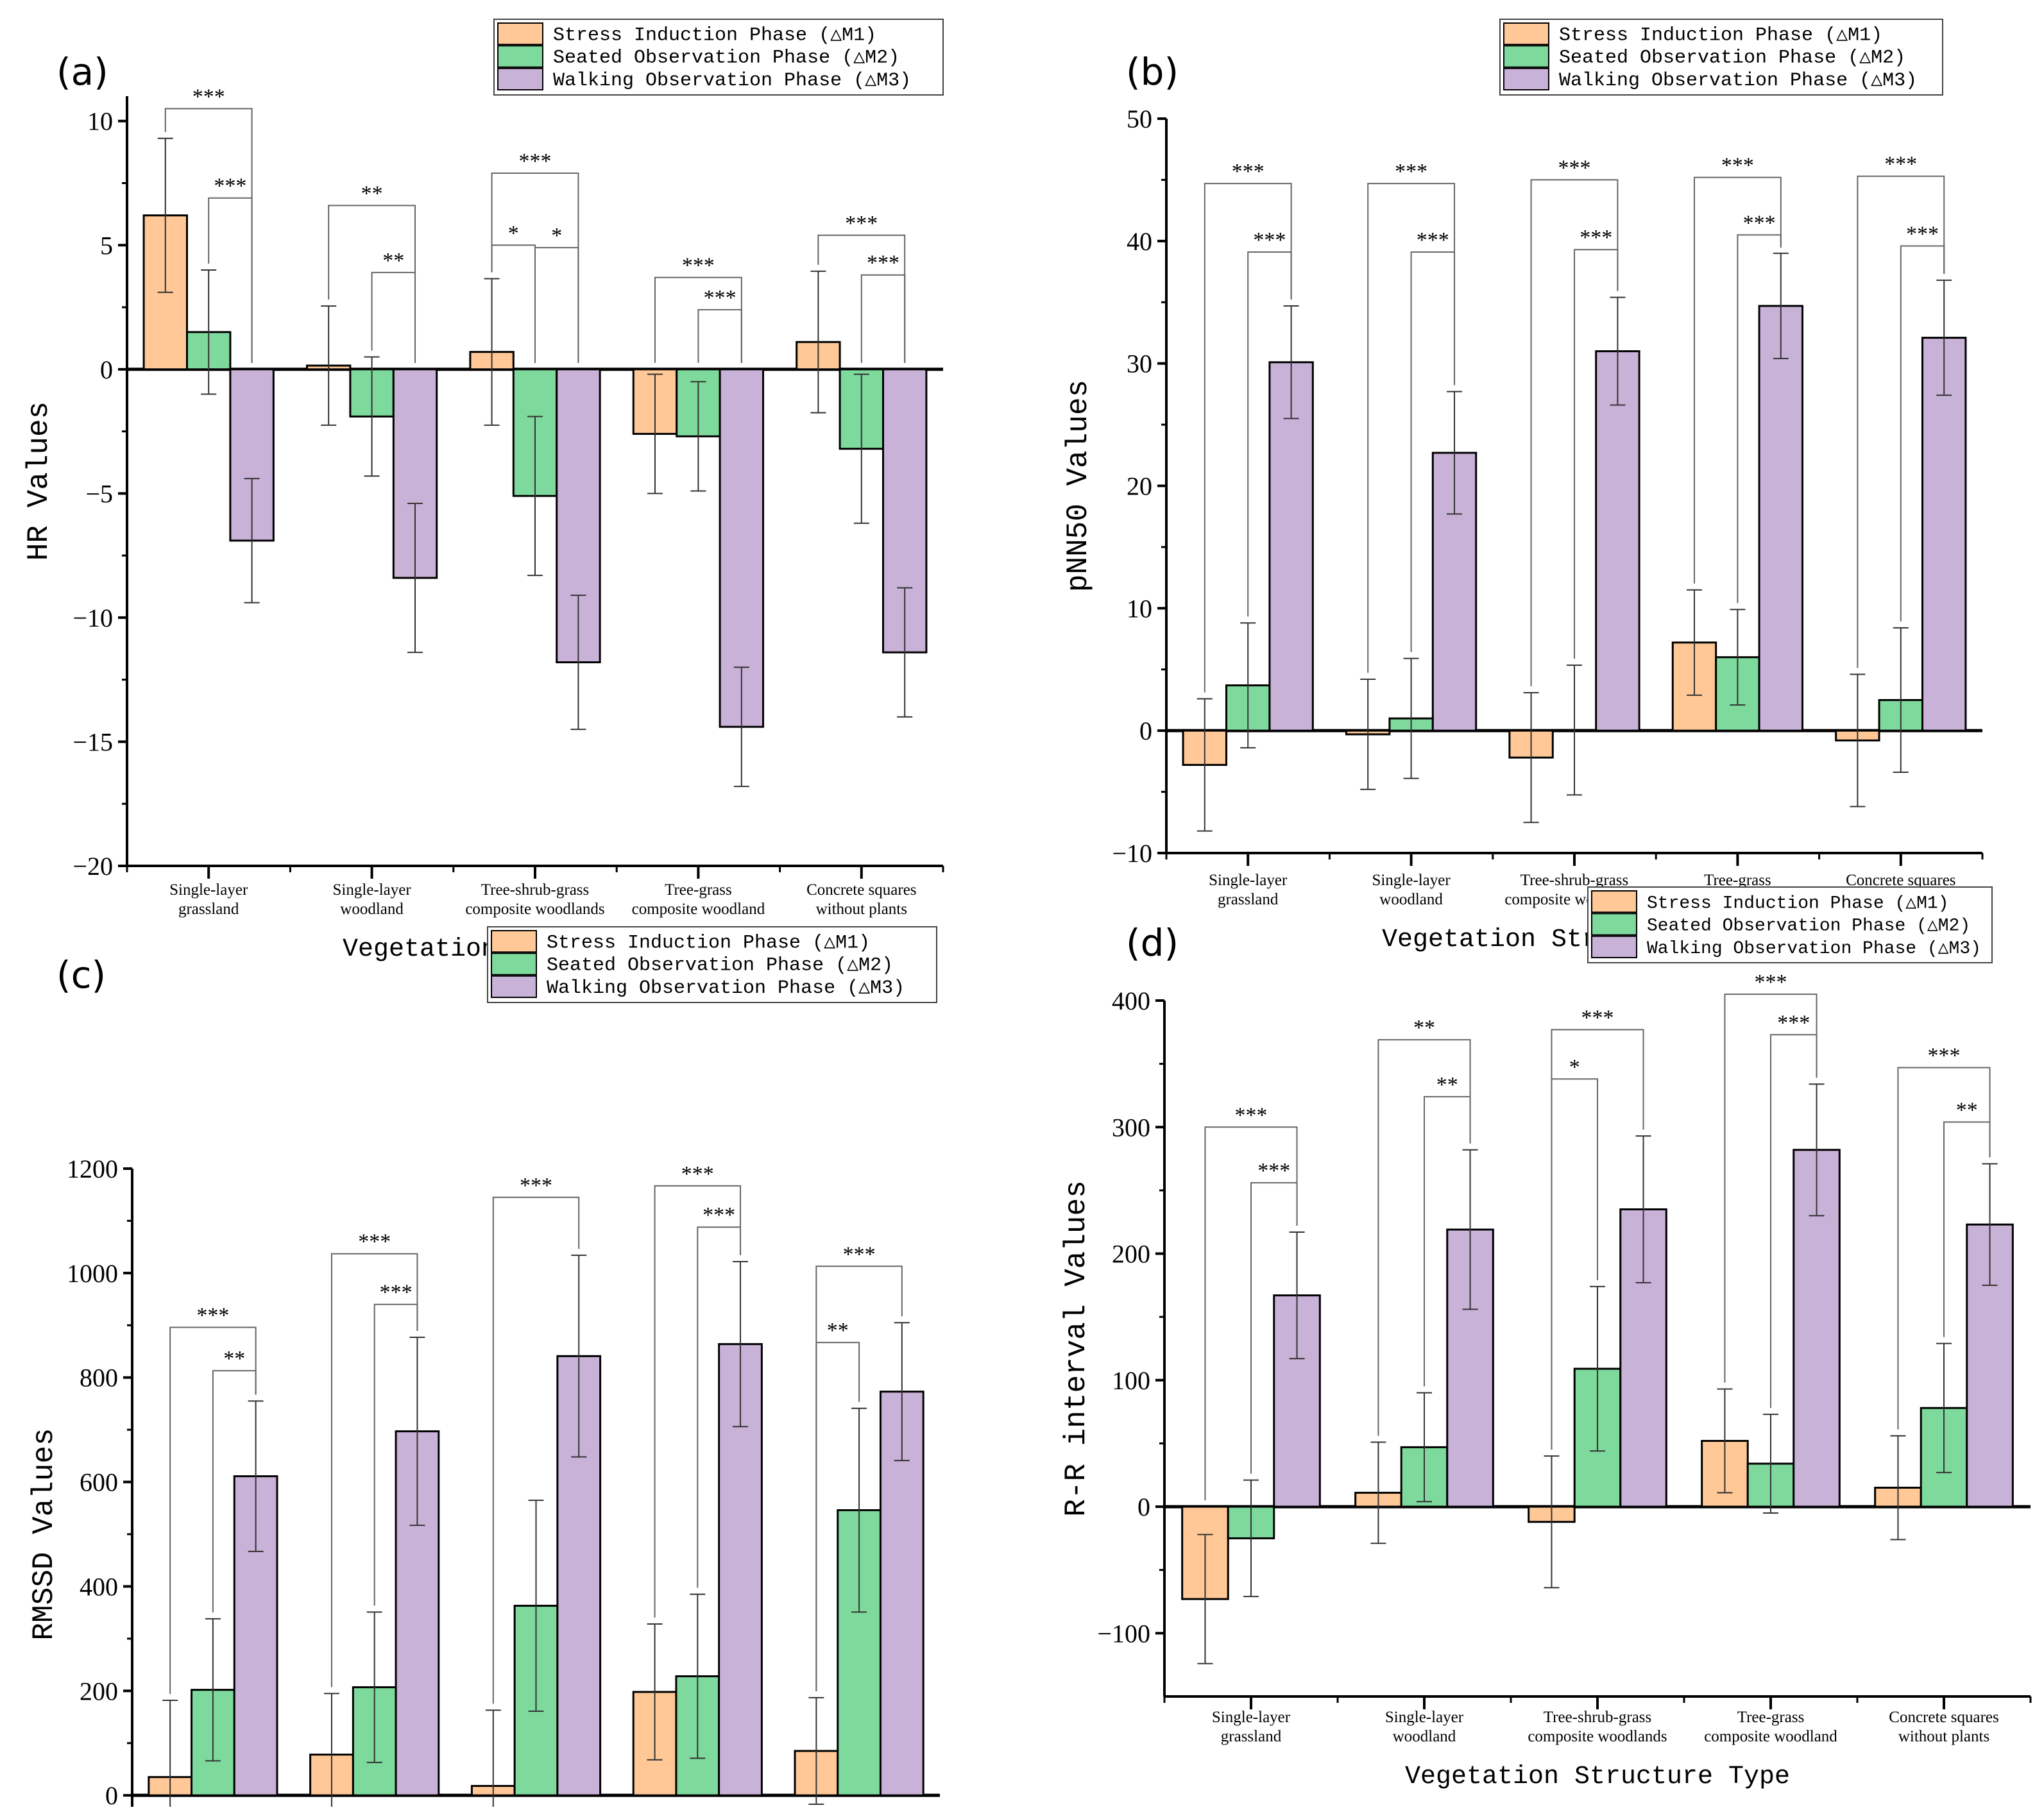 This screenshot has width=2044, height=1810. What do you see at coordinates (699, 909) in the screenshot?
I see `x-tick-label: composite woodland` at bounding box center [699, 909].